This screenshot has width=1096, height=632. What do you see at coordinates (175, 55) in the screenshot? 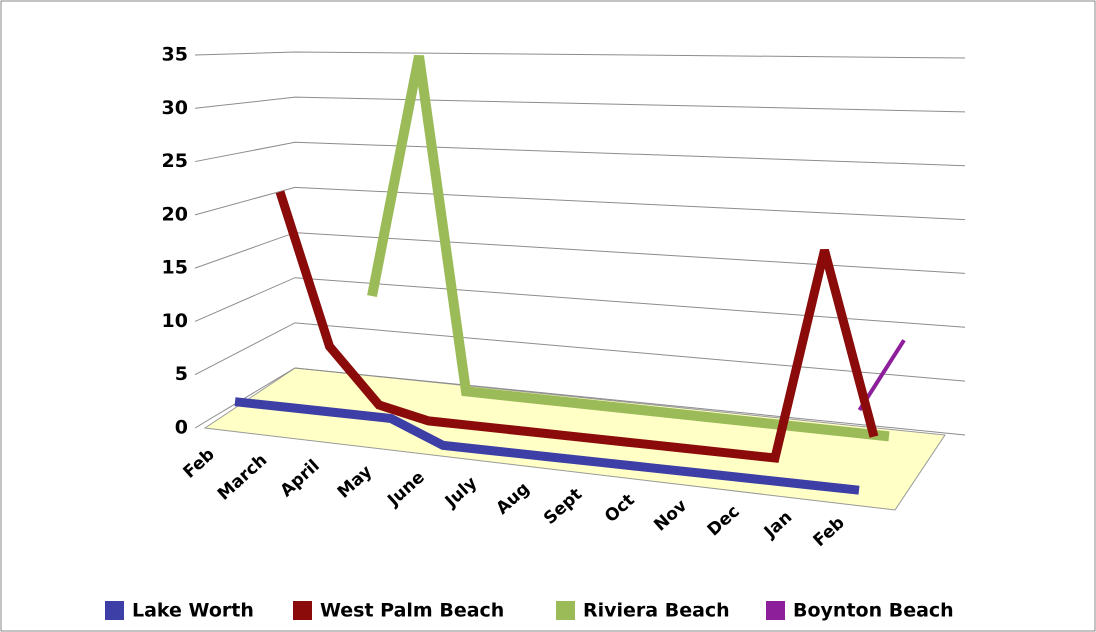
I see `y-tick-label: 35` at bounding box center [175, 55].